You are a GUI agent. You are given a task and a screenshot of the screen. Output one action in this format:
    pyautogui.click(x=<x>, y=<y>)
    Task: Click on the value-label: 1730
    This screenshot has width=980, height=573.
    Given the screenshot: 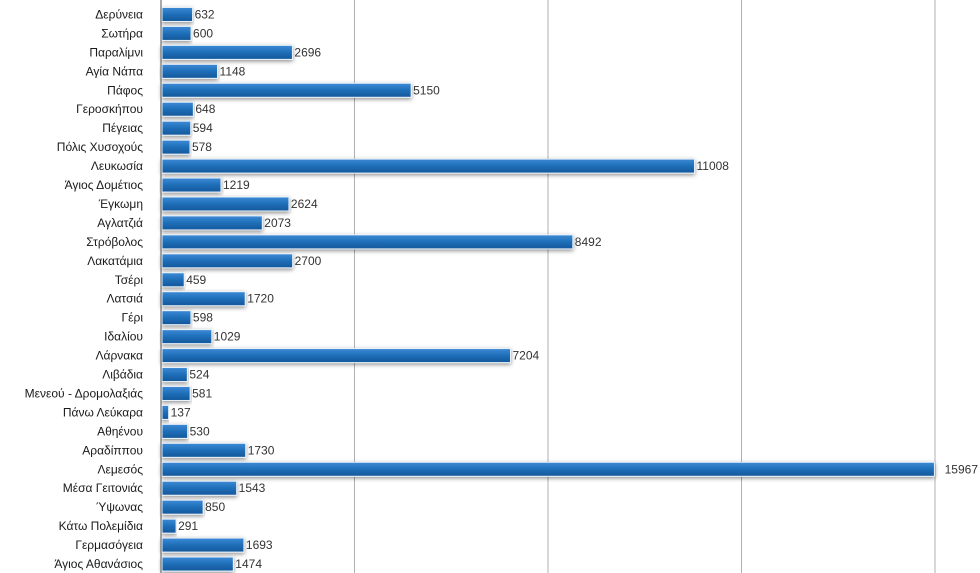 What is the action you would take?
    pyautogui.click(x=261, y=450)
    